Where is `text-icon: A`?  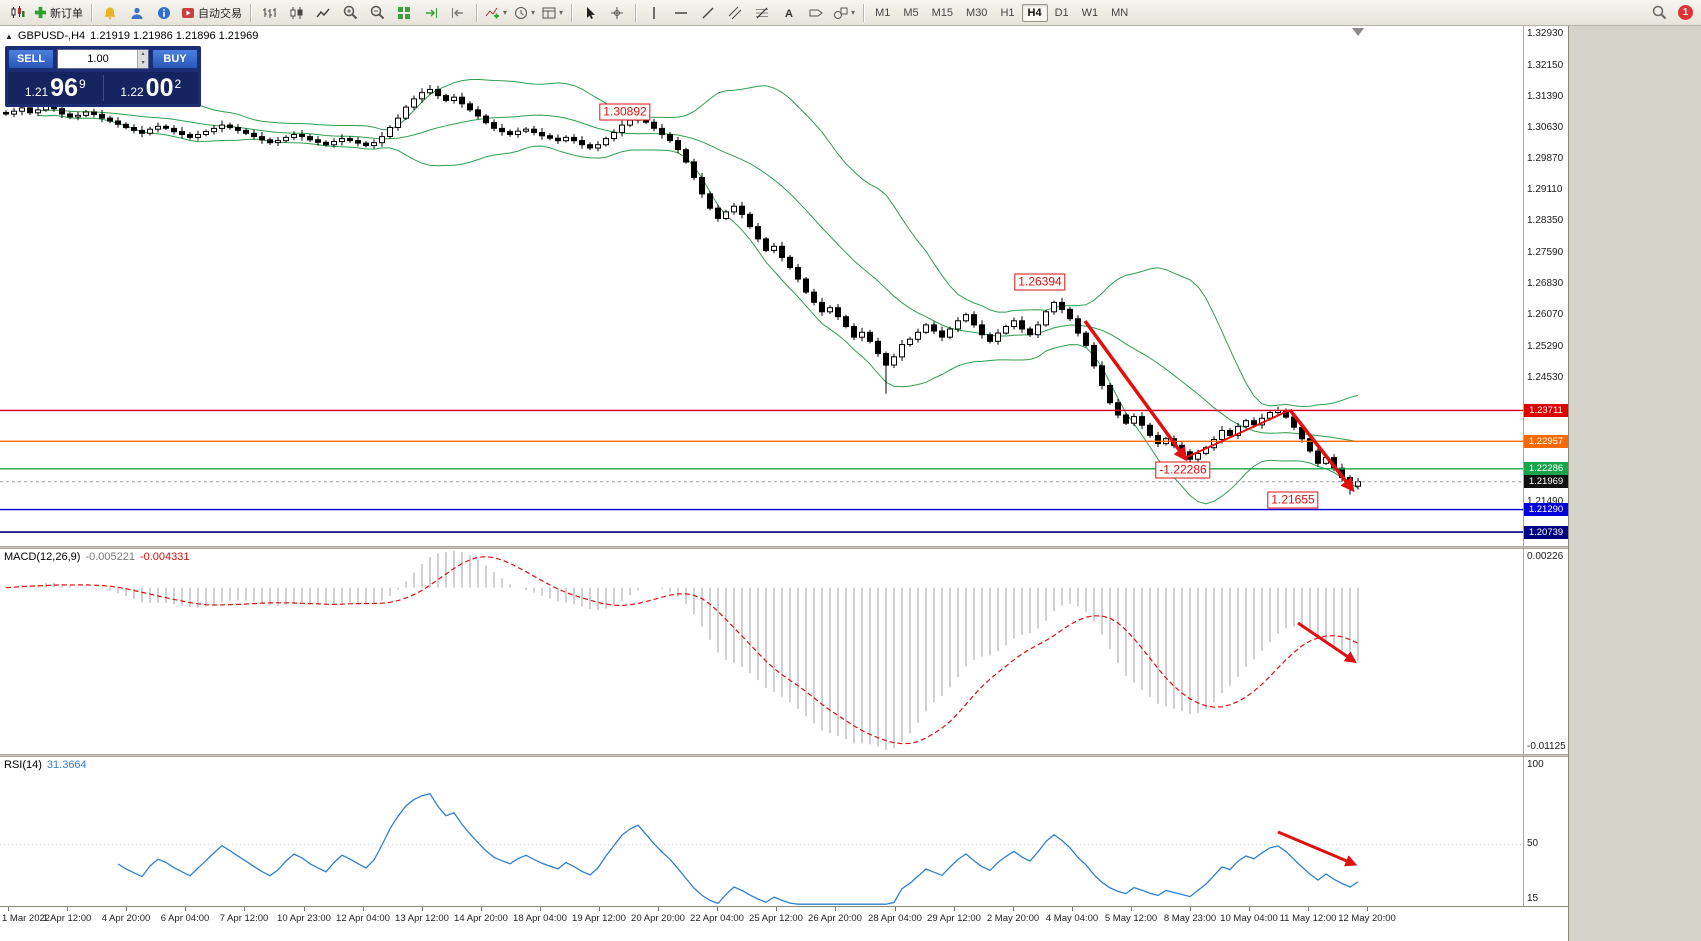
text-icon: A is located at coordinates (789, 14).